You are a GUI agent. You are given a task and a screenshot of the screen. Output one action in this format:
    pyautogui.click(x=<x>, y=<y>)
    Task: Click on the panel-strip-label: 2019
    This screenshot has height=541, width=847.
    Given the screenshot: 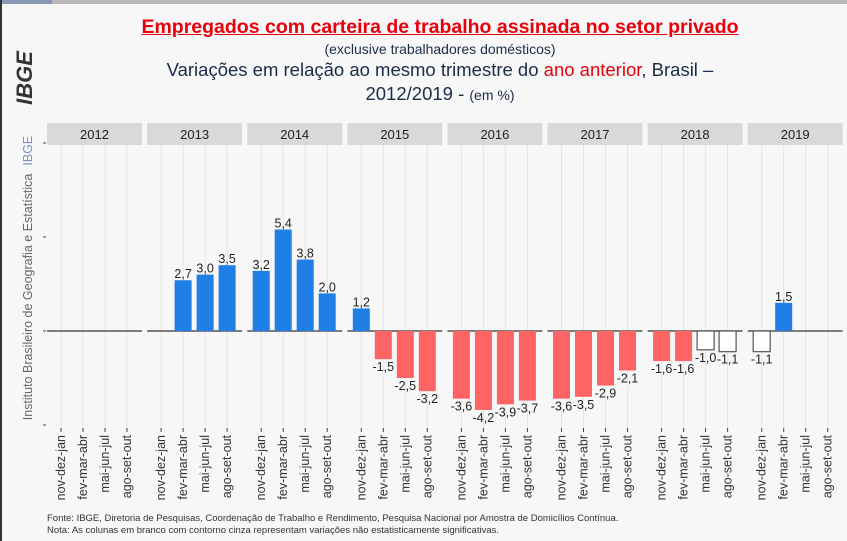 What is the action you would take?
    pyautogui.click(x=795, y=134)
    